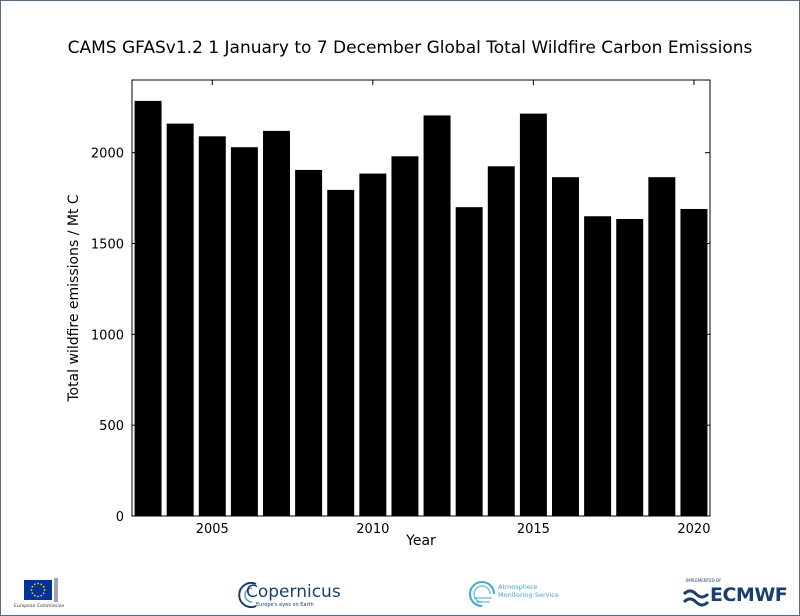 The height and width of the screenshot is (616, 800). What do you see at coordinates (107, 154) in the screenshot?
I see `y-tick-label-2000: 2000` at bounding box center [107, 154].